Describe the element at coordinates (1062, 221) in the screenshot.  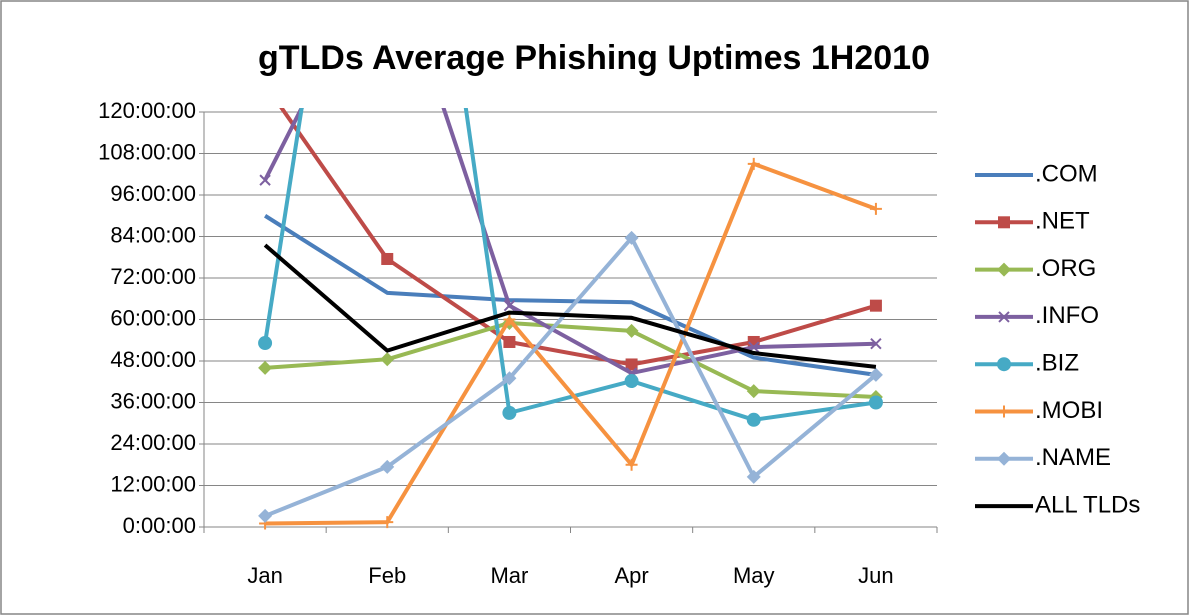
I see `legend-label: .NET` at that location.